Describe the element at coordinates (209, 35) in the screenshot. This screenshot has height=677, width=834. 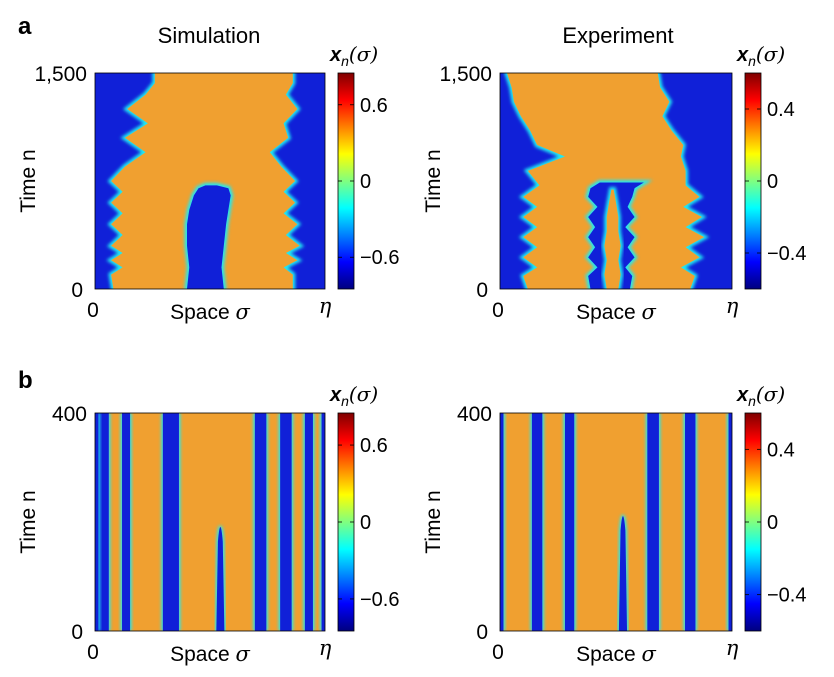
I see `column-title-simulation: Simulation` at that location.